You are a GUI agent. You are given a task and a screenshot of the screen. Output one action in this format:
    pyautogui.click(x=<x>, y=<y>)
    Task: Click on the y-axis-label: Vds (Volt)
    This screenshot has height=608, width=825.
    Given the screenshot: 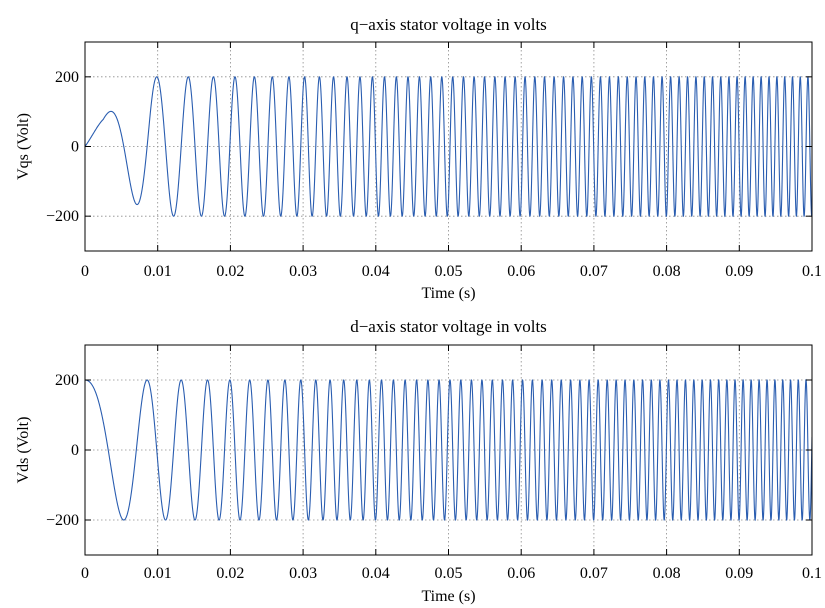 What is the action you would take?
    pyautogui.click(x=23, y=450)
    